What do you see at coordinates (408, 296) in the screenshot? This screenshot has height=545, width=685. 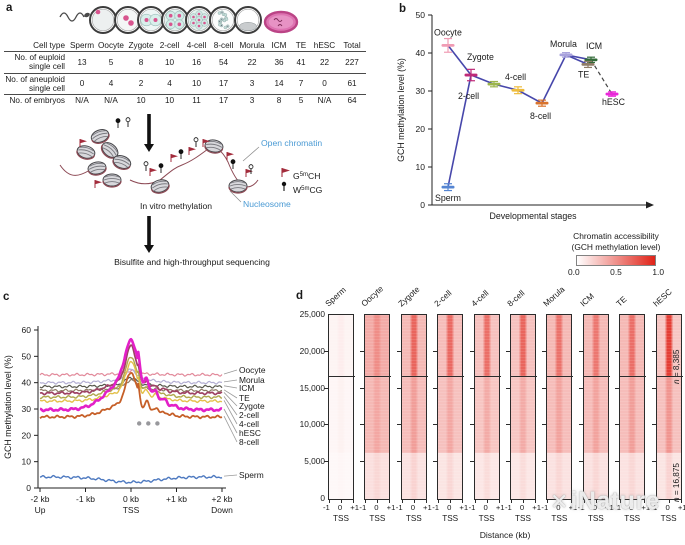 I see `heatmap-column-label: Zygote` at bounding box center [408, 296].